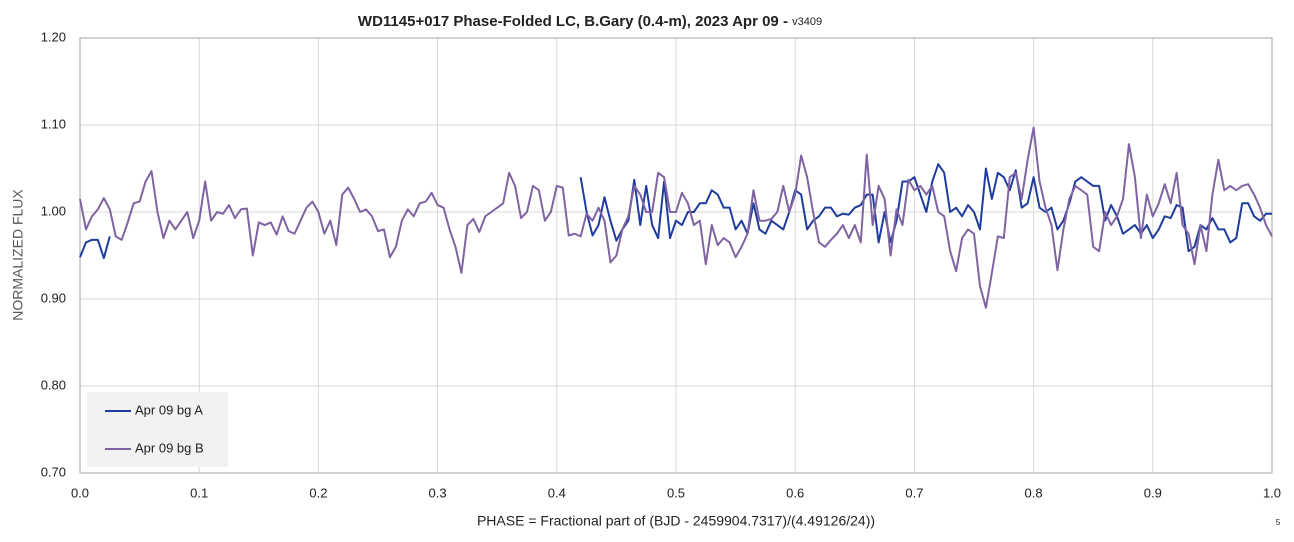 The height and width of the screenshot is (542, 1294). Describe the element at coordinates (18, 255) in the screenshot. I see `y-axis-label: NORMALIZED FLUX` at that location.